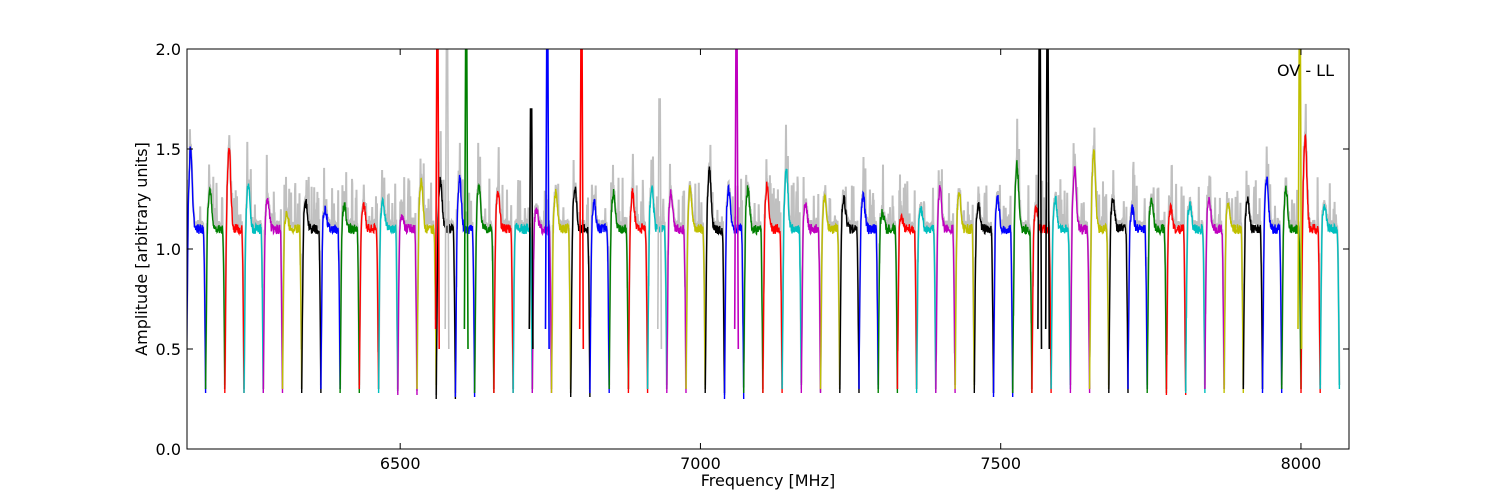 The height and width of the screenshot is (500, 1500). Describe the element at coordinates (168, 49) in the screenshot. I see `y-tick-label: 2.0` at that location.